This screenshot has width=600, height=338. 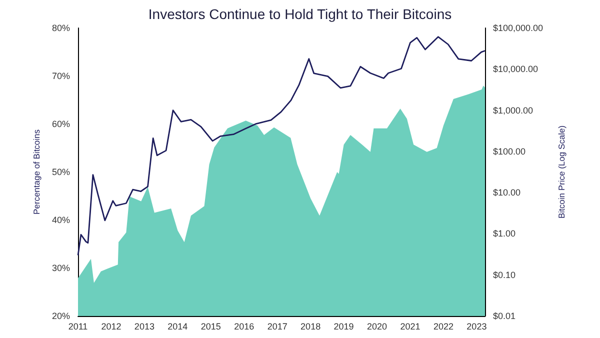 I want to click on x-tick-label: 2011, so click(x=78, y=327).